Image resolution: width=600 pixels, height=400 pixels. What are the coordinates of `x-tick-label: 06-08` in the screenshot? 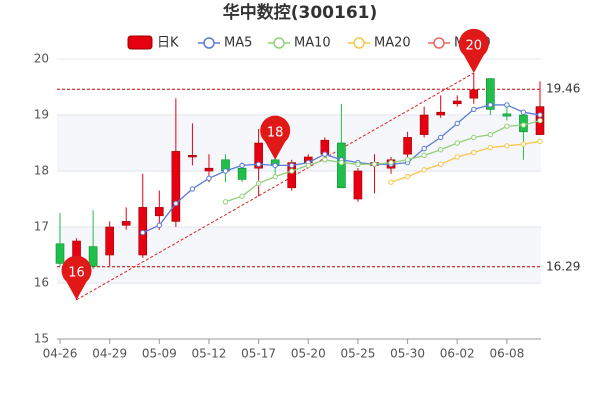 It's located at (506, 354).